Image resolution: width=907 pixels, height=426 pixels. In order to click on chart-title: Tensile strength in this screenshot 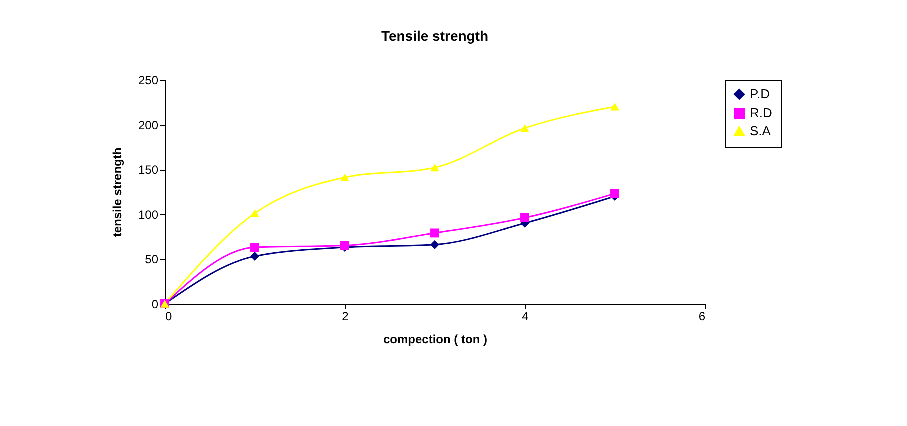, I will do `click(435, 36)`.